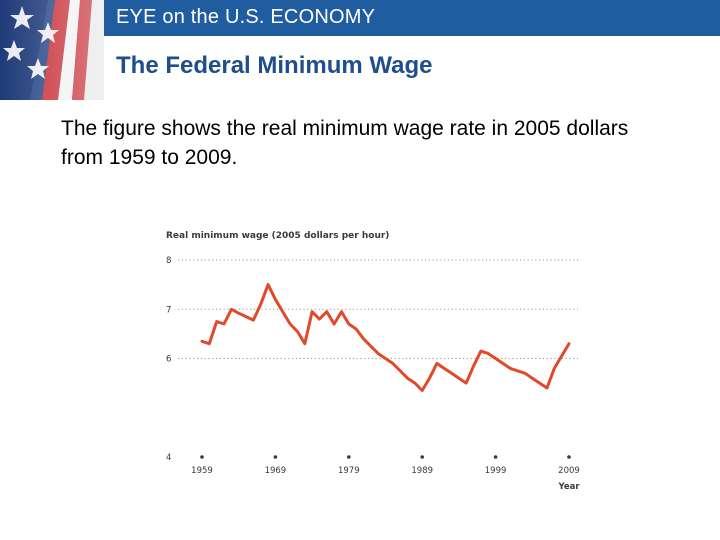 This screenshot has width=720, height=540. Describe the element at coordinates (168, 360) in the screenshot. I see `y-tick-label-6: 6` at that location.